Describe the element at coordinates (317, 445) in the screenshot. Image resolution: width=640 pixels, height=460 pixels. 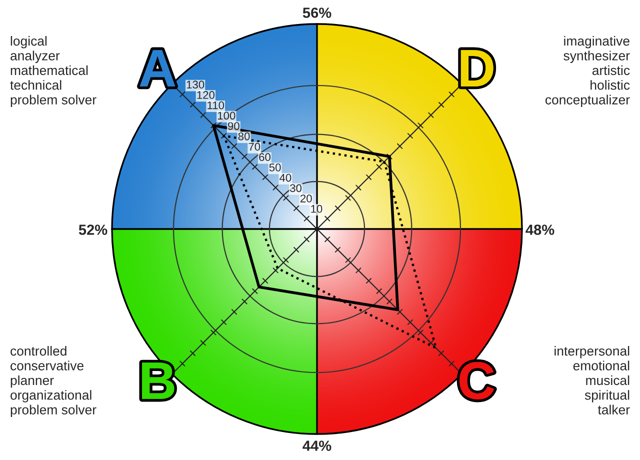
I see `text: 44%` at that location.